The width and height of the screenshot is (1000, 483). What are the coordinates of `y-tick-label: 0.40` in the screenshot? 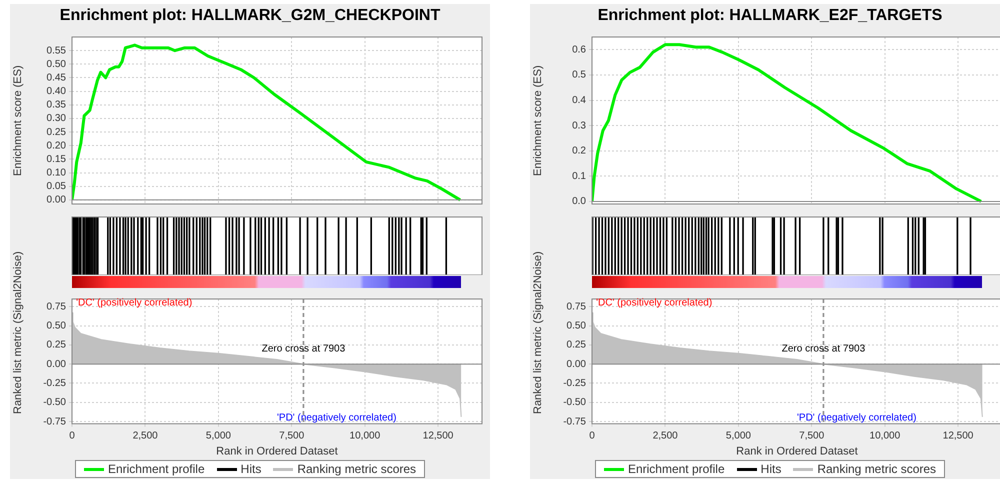 It's located at (56, 92).